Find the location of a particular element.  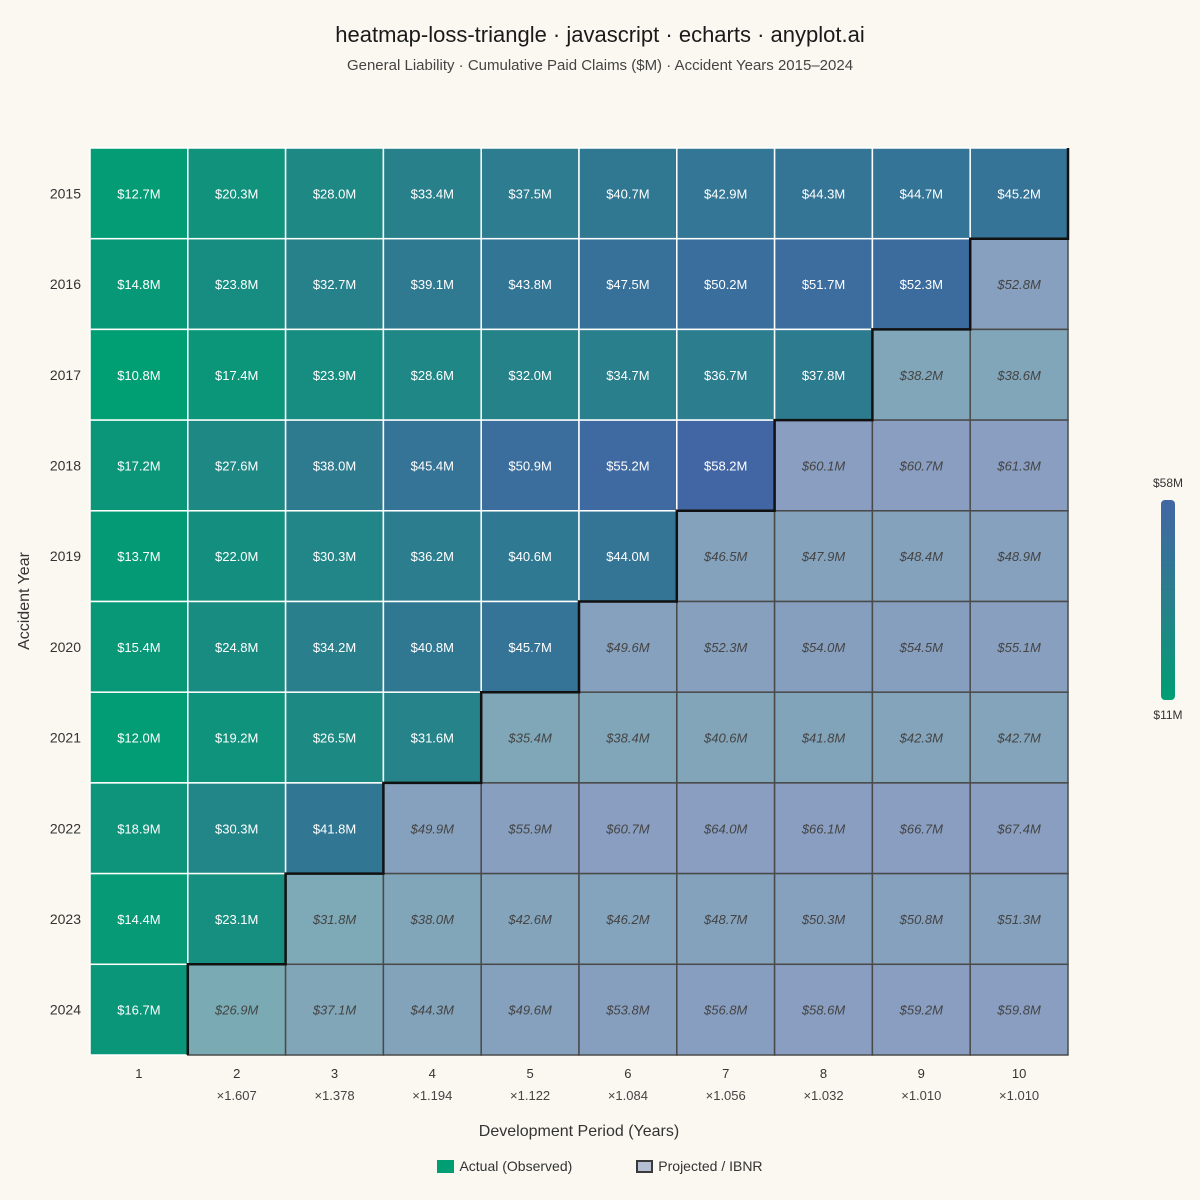

cell-value-label: $49.6M is located at coordinates (529, 1010).